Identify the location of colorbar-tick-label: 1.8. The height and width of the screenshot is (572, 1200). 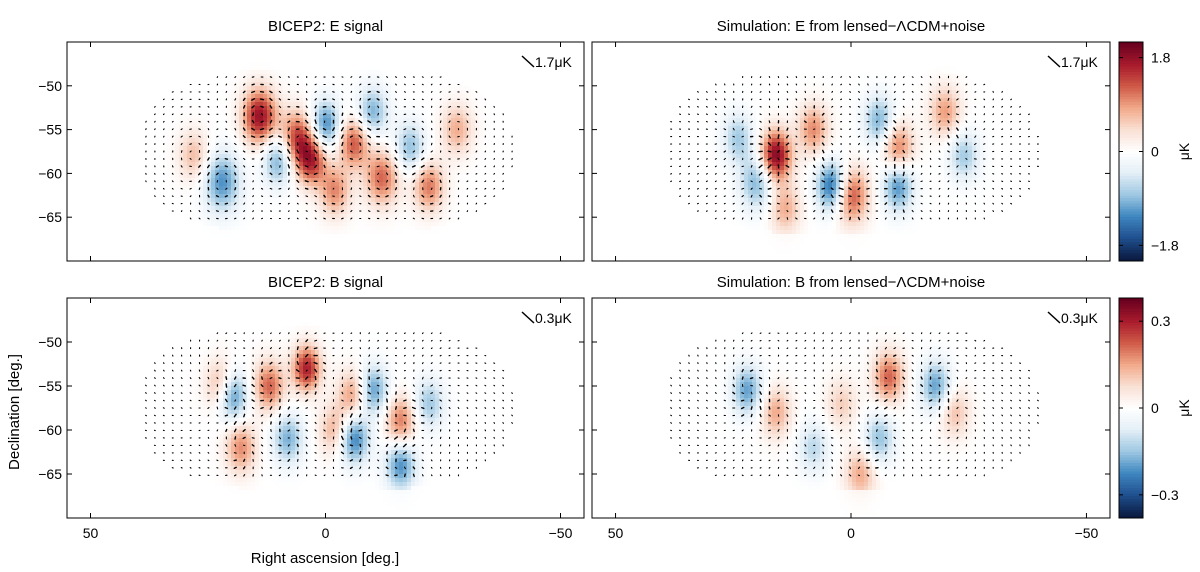
(1161, 58).